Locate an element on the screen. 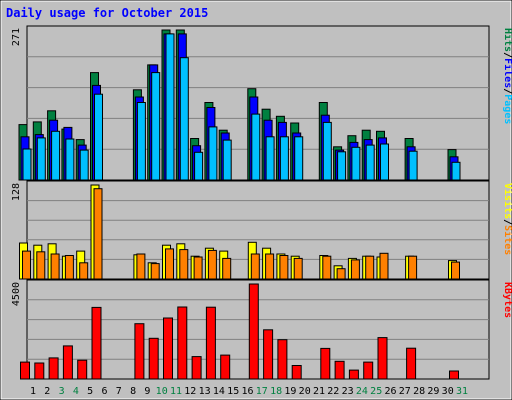  x-tick-label-day-14: 14 is located at coordinates (219, 391).